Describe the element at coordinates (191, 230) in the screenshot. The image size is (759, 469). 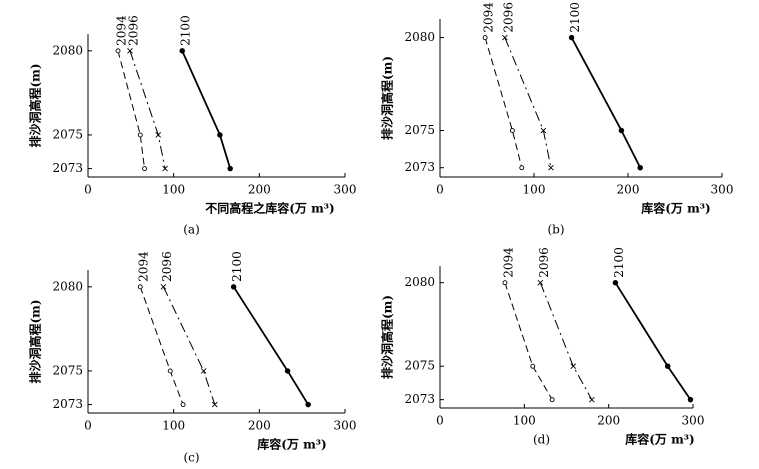
I see `caption: (a)` at that location.